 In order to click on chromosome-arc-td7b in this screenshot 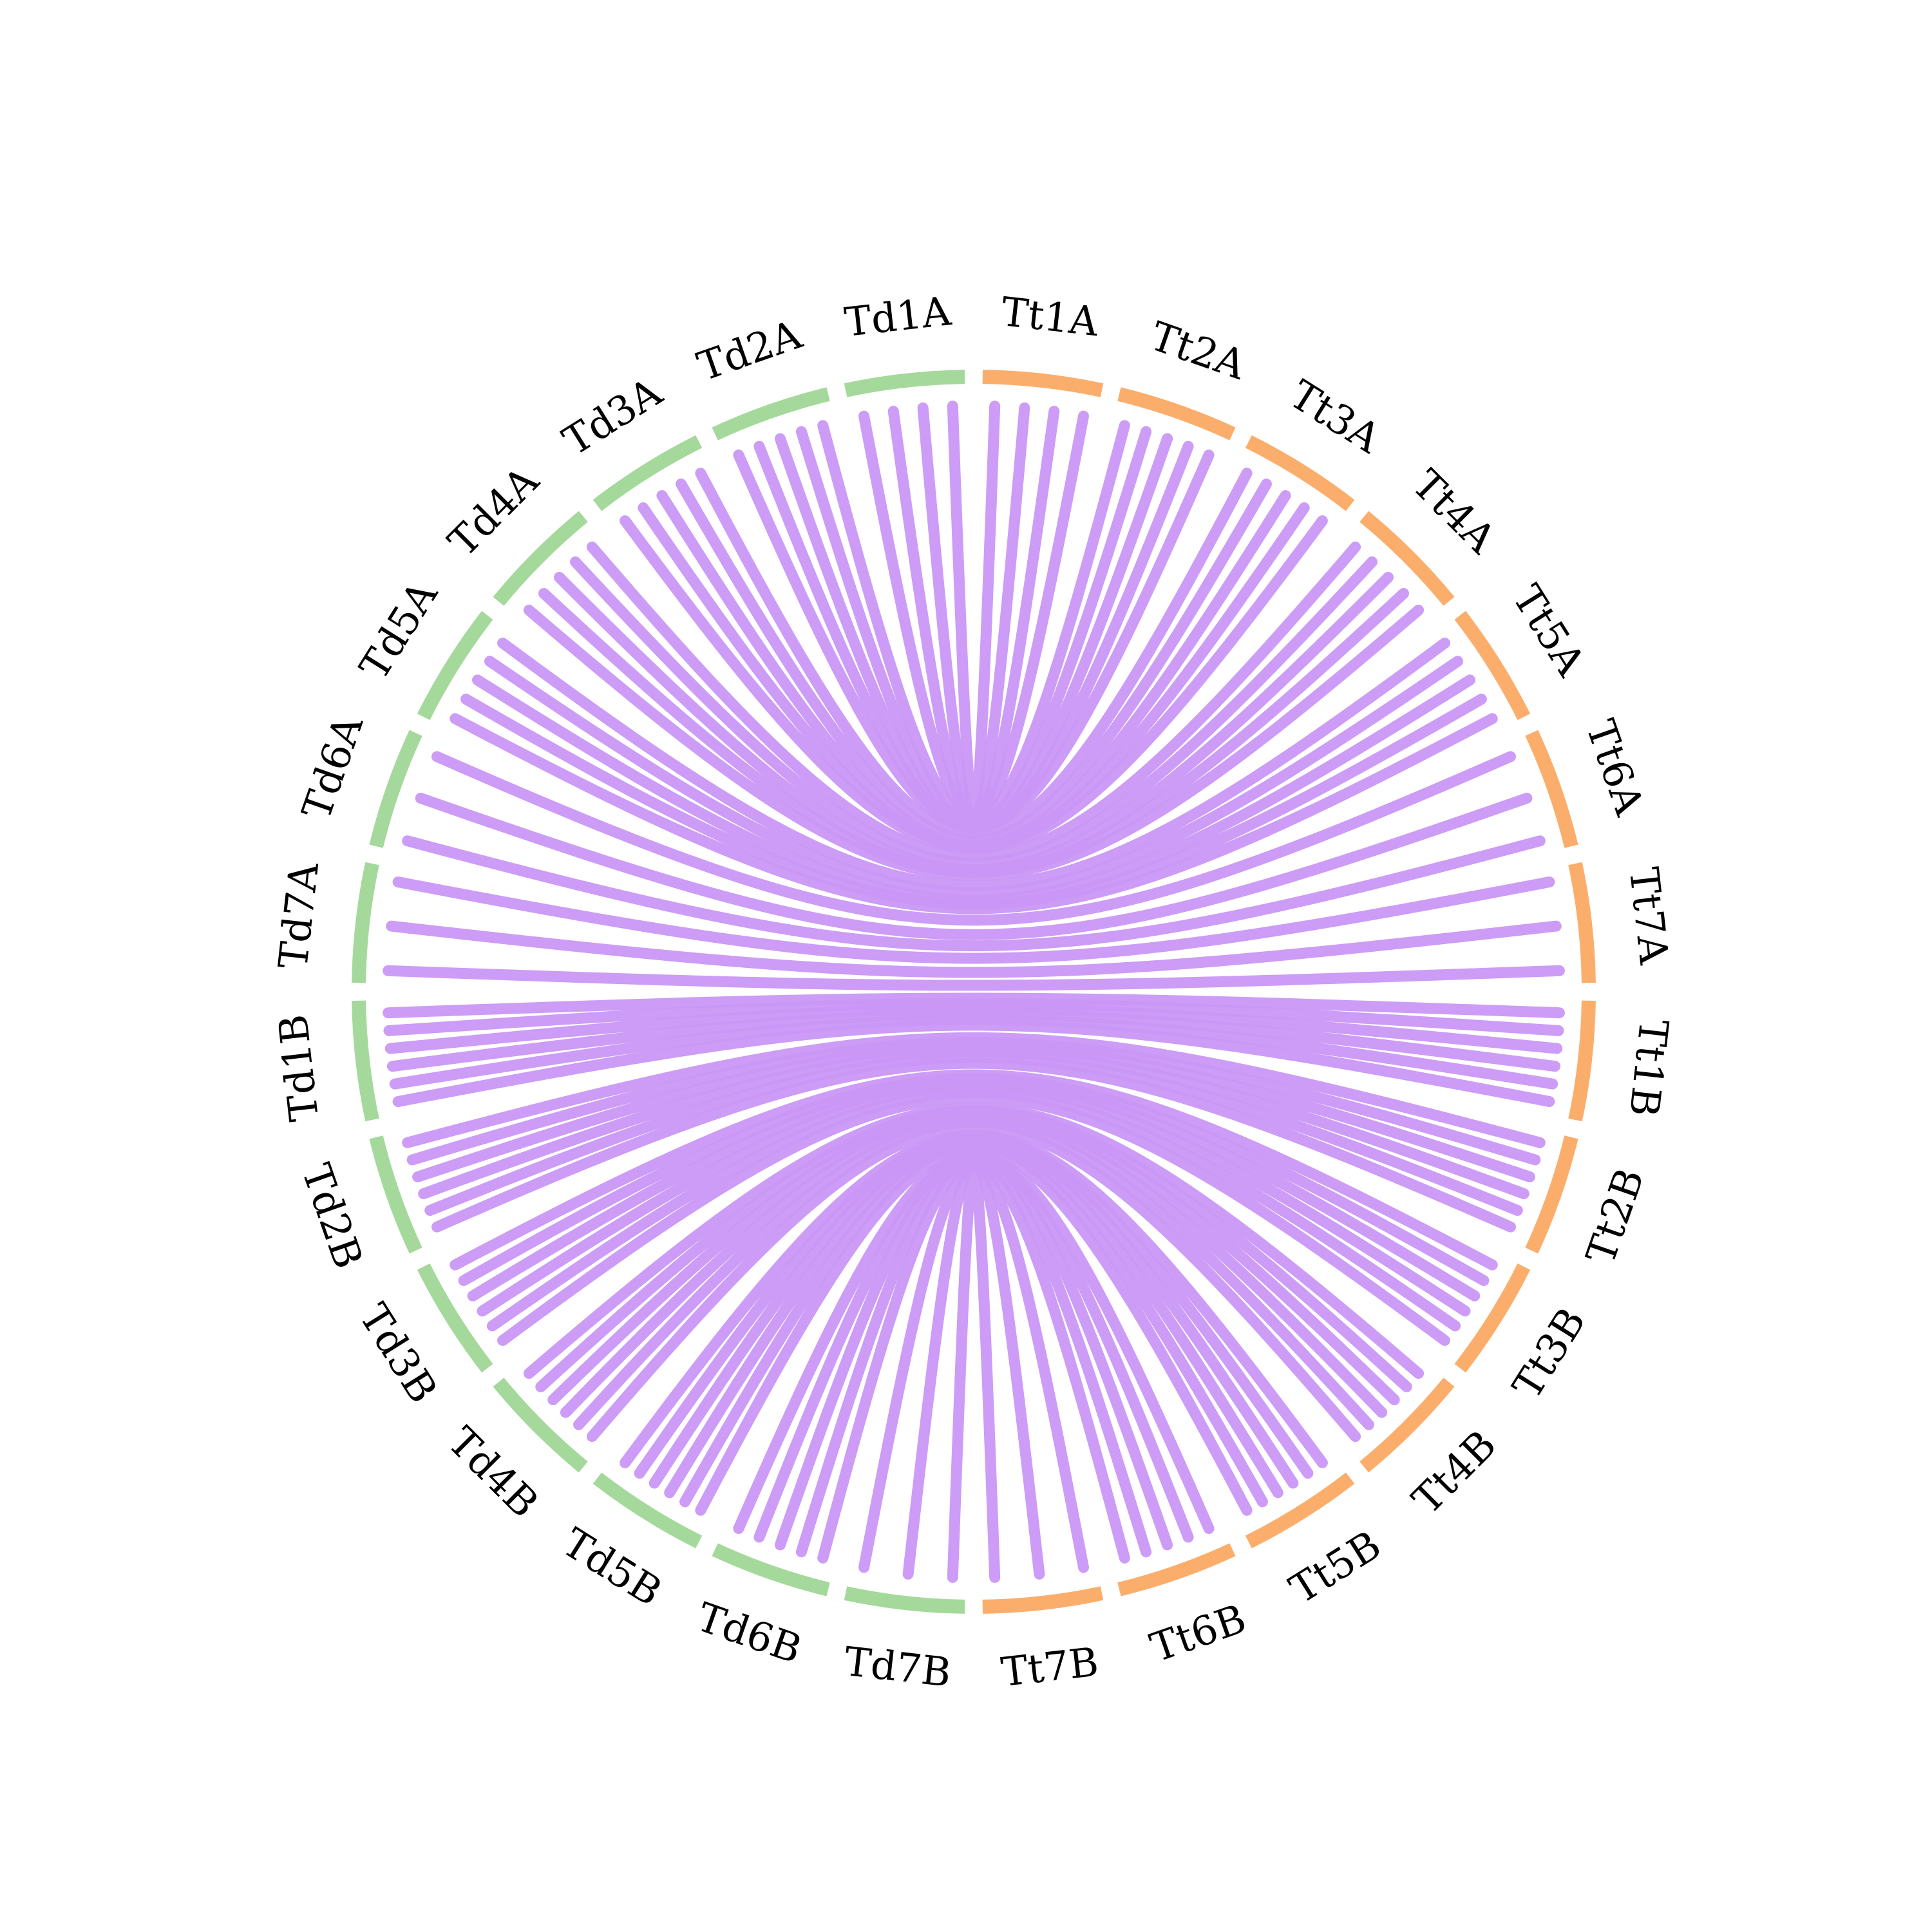, I will do `click(905, 1600)`.